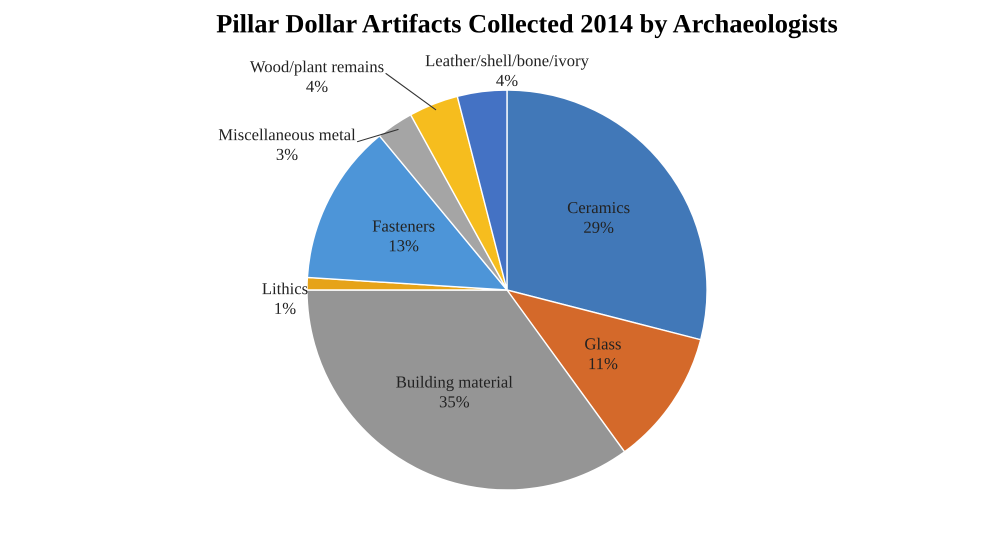 This screenshot has height=546, width=997. Describe the element at coordinates (603, 364) in the screenshot. I see `data-label: 11%` at that location.